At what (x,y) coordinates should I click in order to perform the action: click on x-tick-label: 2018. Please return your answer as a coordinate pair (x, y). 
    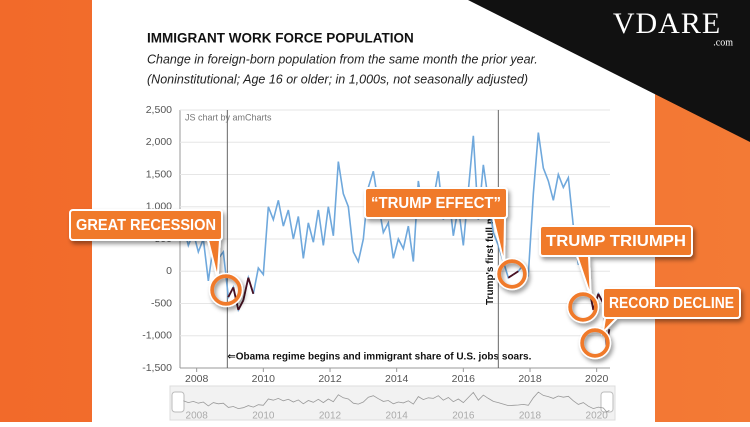
    Looking at the image, I should click on (530, 379).